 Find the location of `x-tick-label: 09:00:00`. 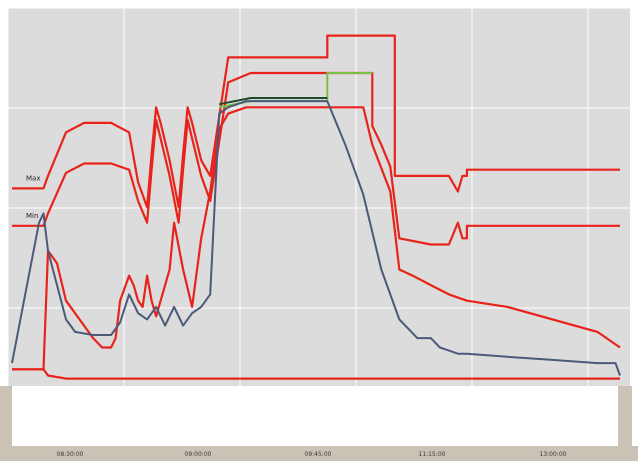

x-tick-label: 09:00:00 is located at coordinates (198, 454).